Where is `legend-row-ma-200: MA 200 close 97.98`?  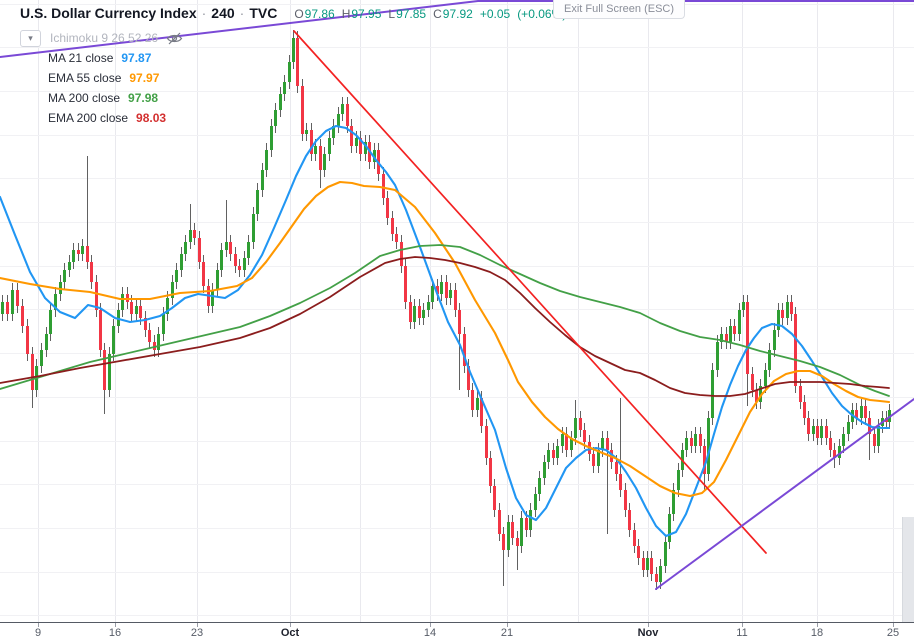 legend-row-ma-200: MA 200 close 97.98 is located at coordinates (101, 98).